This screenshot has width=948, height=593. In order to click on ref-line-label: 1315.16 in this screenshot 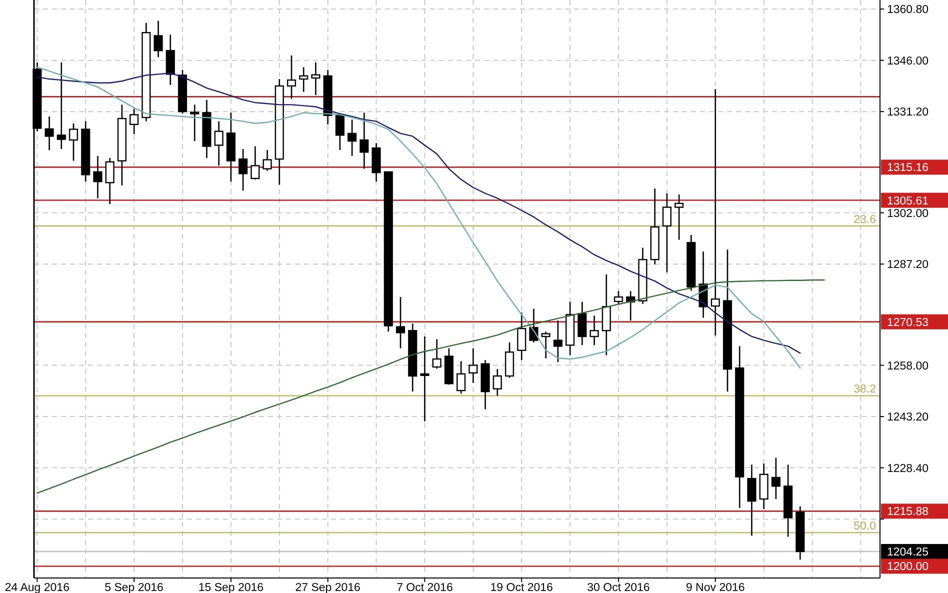, I will do `click(908, 168)`.